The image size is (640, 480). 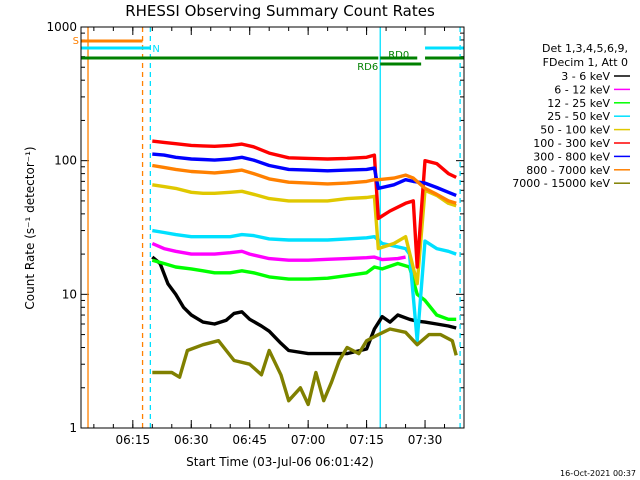 What do you see at coordinates (582, 89) in the screenshot?
I see `legend-entry-label: 6 - 12 keV` at bounding box center [582, 89].